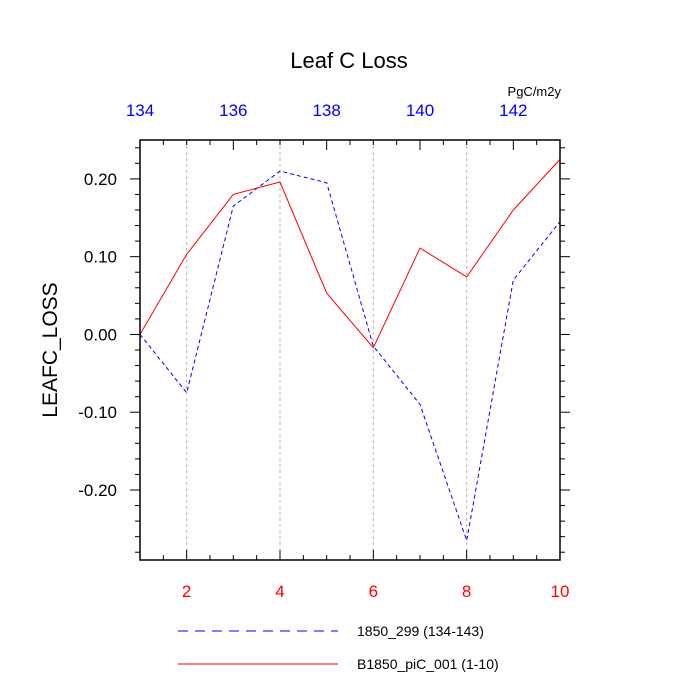 This screenshot has width=700, height=700. Describe the element at coordinates (100, 334) in the screenshot. I see `y-tick-label: 0.00` at that location.